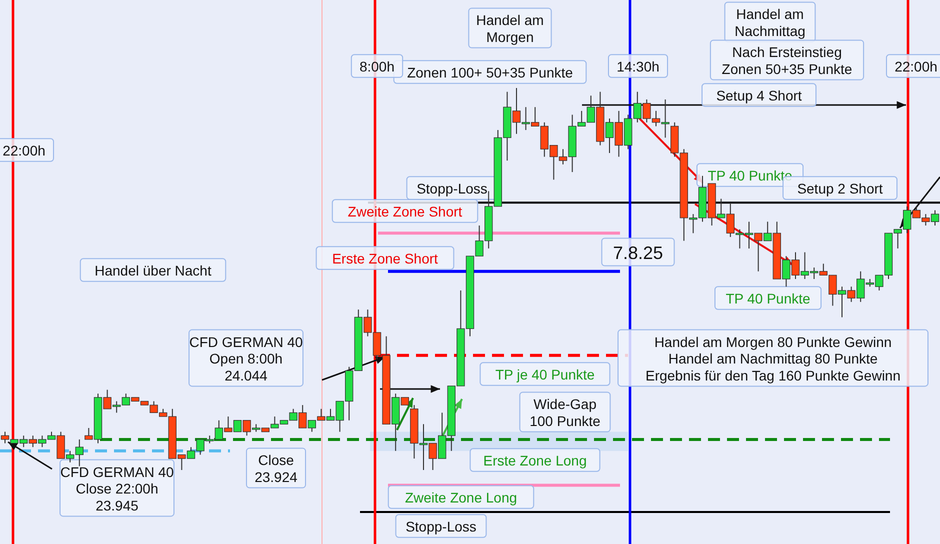 Image resolution: width=940 pixels, height=544 pixels. What do you see at coordinates (490, 72) in the screenshot?
I see `text: Zonen 100+ 50+35 Punkte` at bounding box center [490, 72].